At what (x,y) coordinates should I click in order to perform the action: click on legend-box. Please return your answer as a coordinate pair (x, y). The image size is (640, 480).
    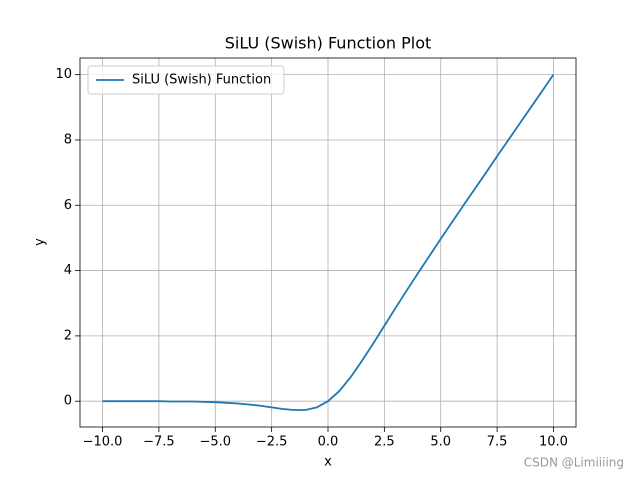
    Looking at the image, I should click on (186, 80).